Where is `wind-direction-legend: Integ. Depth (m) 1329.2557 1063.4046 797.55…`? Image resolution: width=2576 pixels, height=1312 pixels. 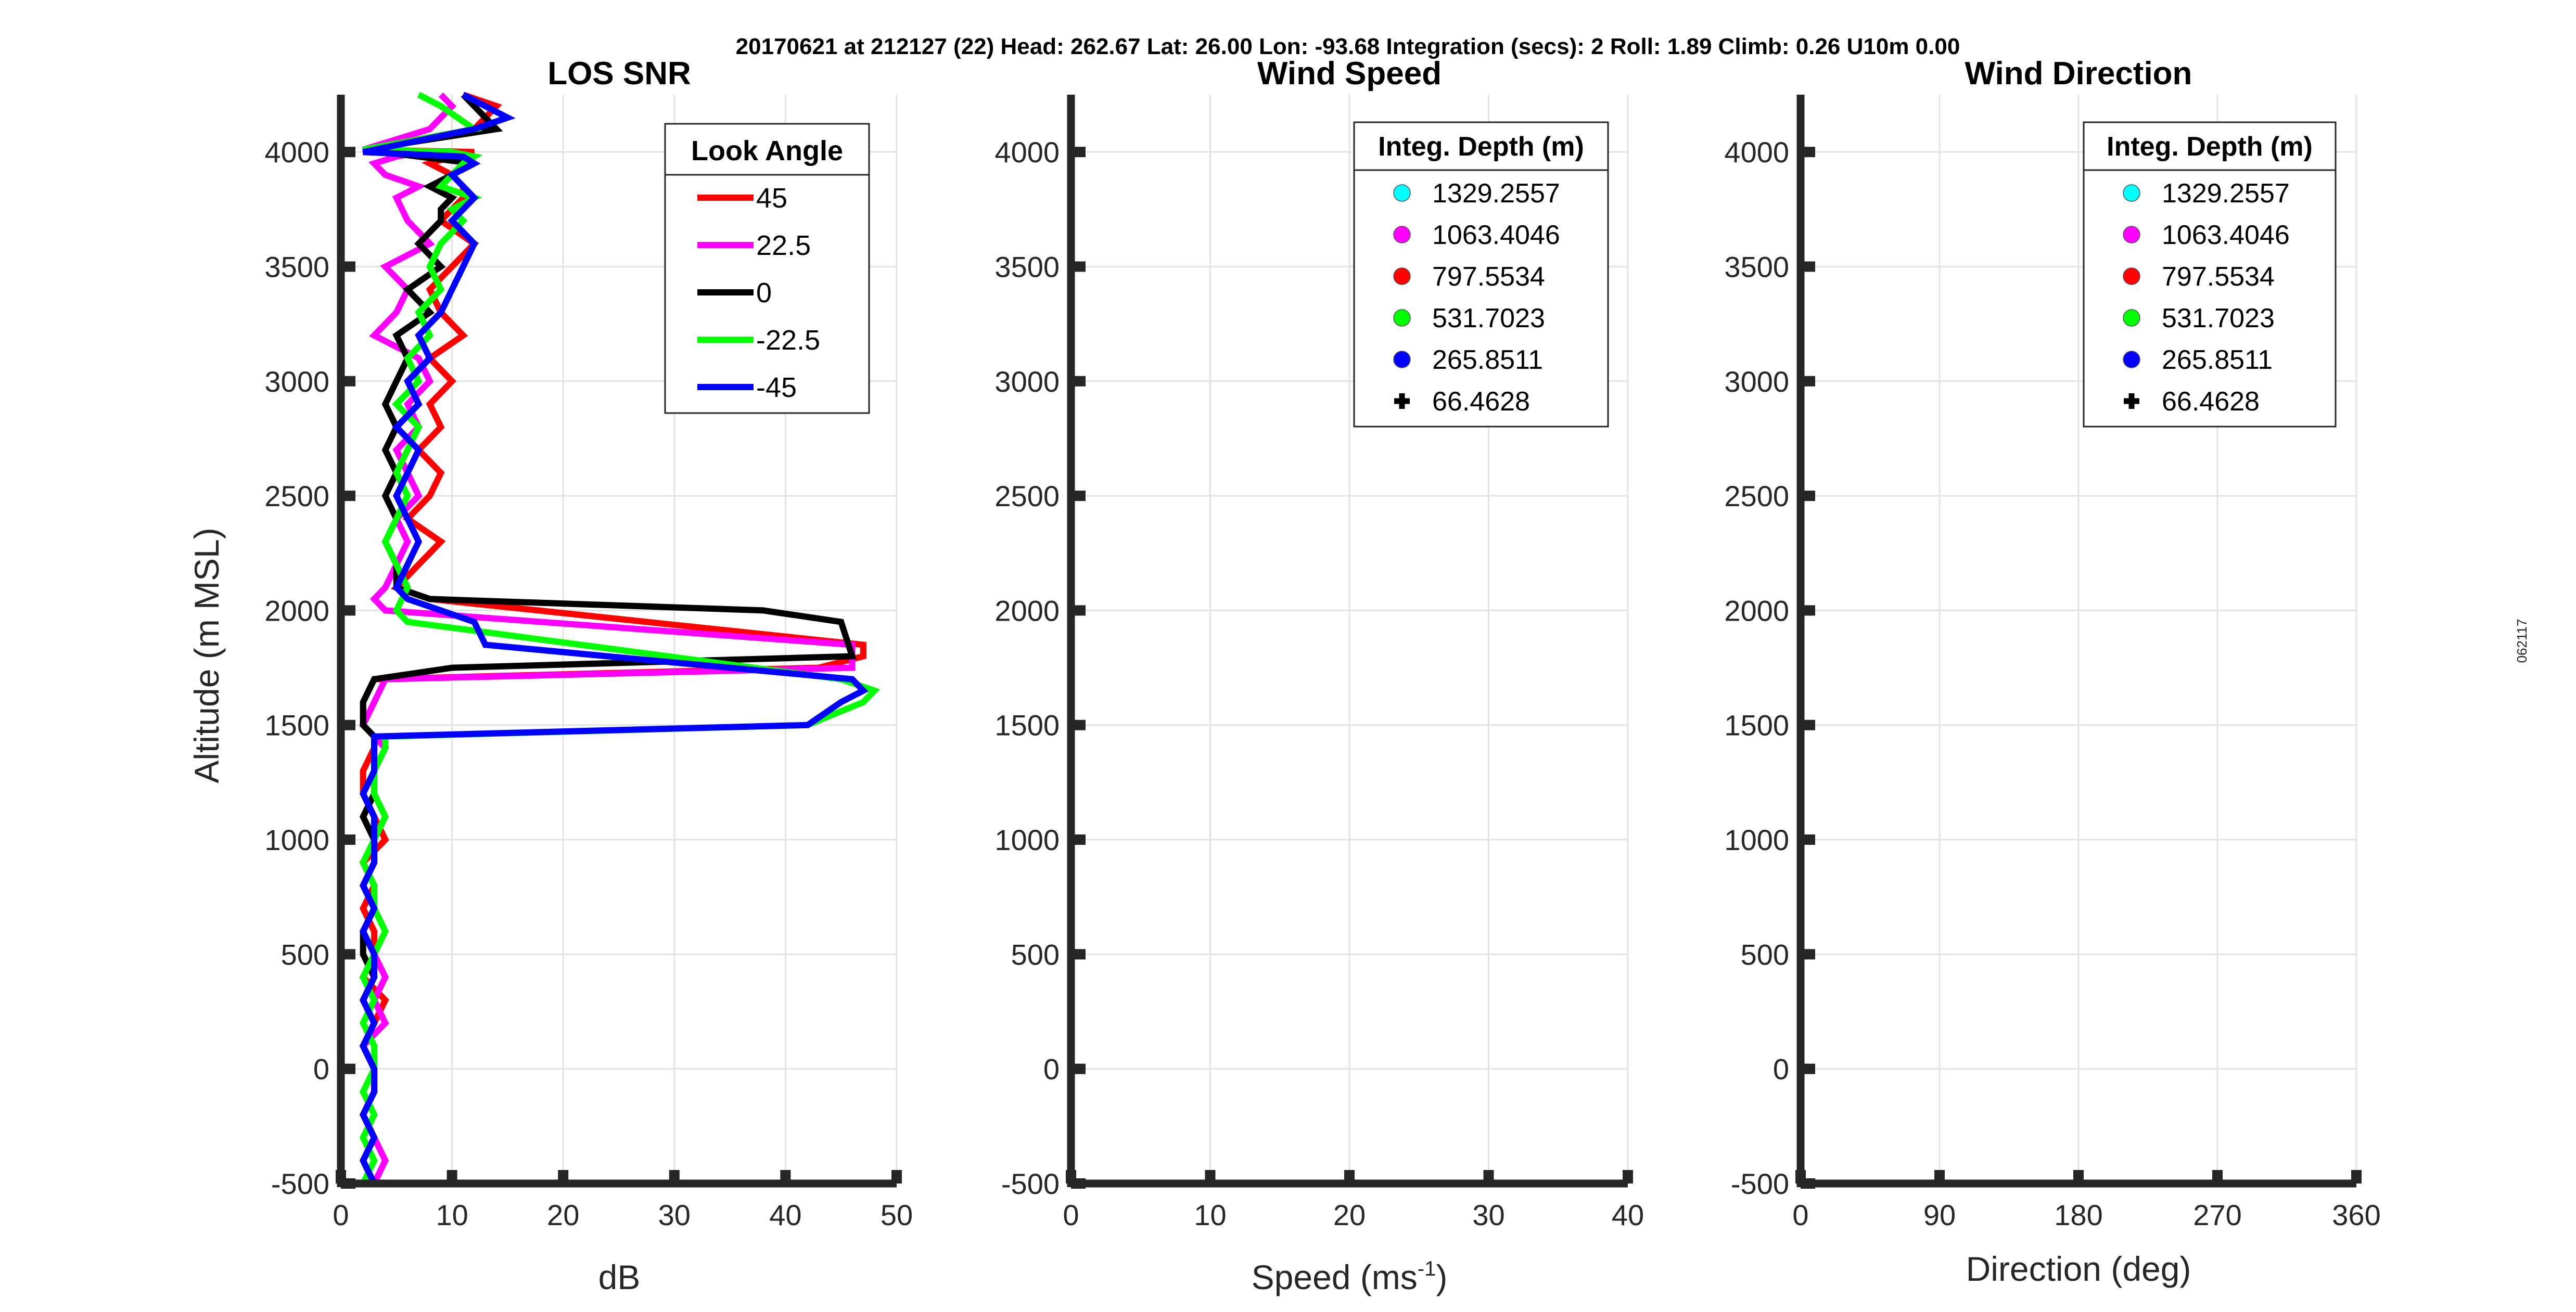 wind-direction-legend: Integ. Depth (m) 1329.2557 1063.4046 797.55… is located at coordinates (2210, 274).